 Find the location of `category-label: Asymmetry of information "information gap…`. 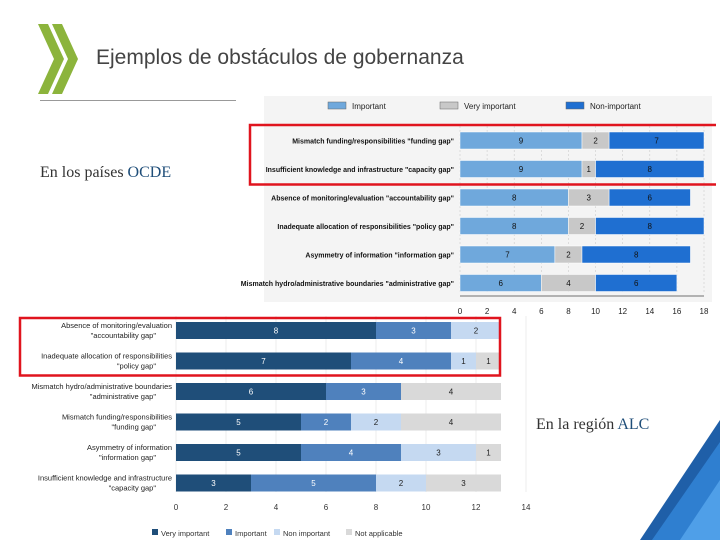

category-label: Asymmetry of information "information gap… is located at coordinates (129, 452).